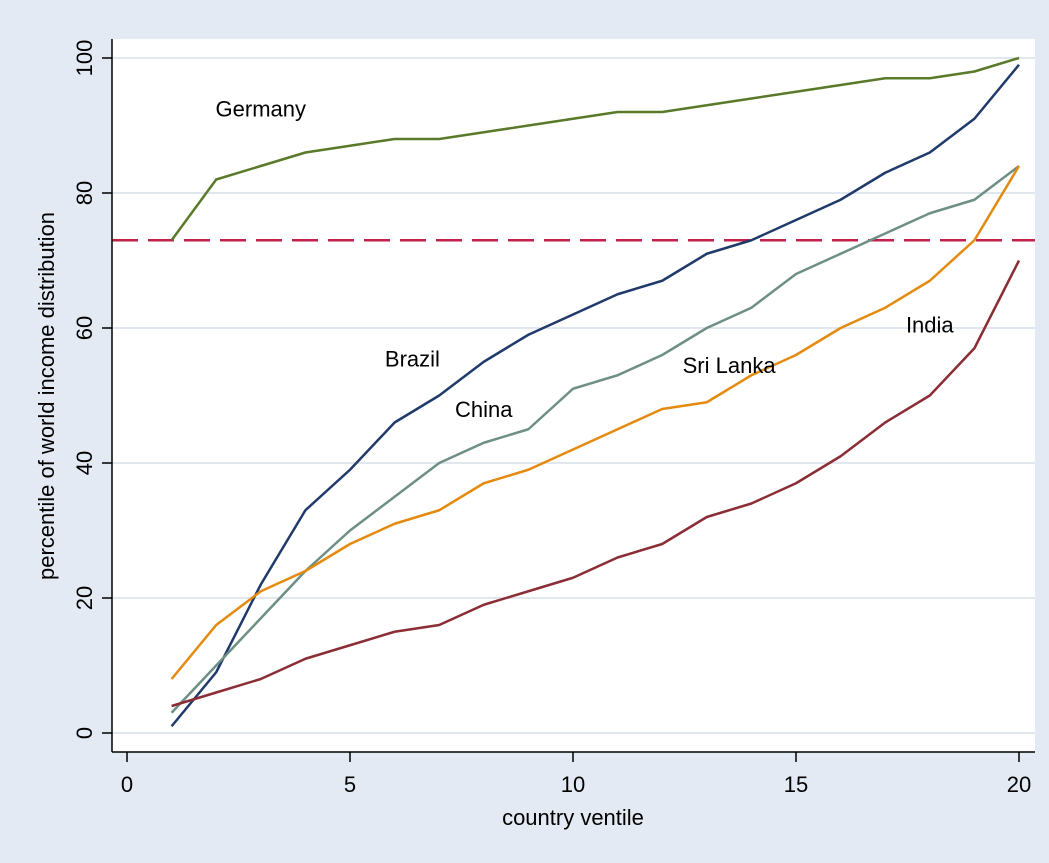  What do you see at coordinates (84, 58) in the screenshot?
I see `y-tick-label: 100` at bounding box center [84, 58].